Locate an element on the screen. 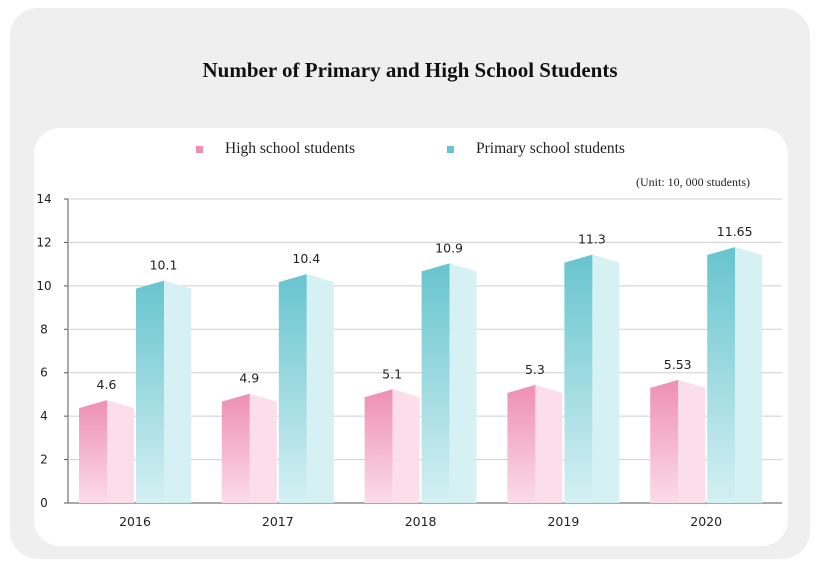 The width and height of the screenshot is (820, 567). y-tick-label: 2 is located at coordinates (44, 460).